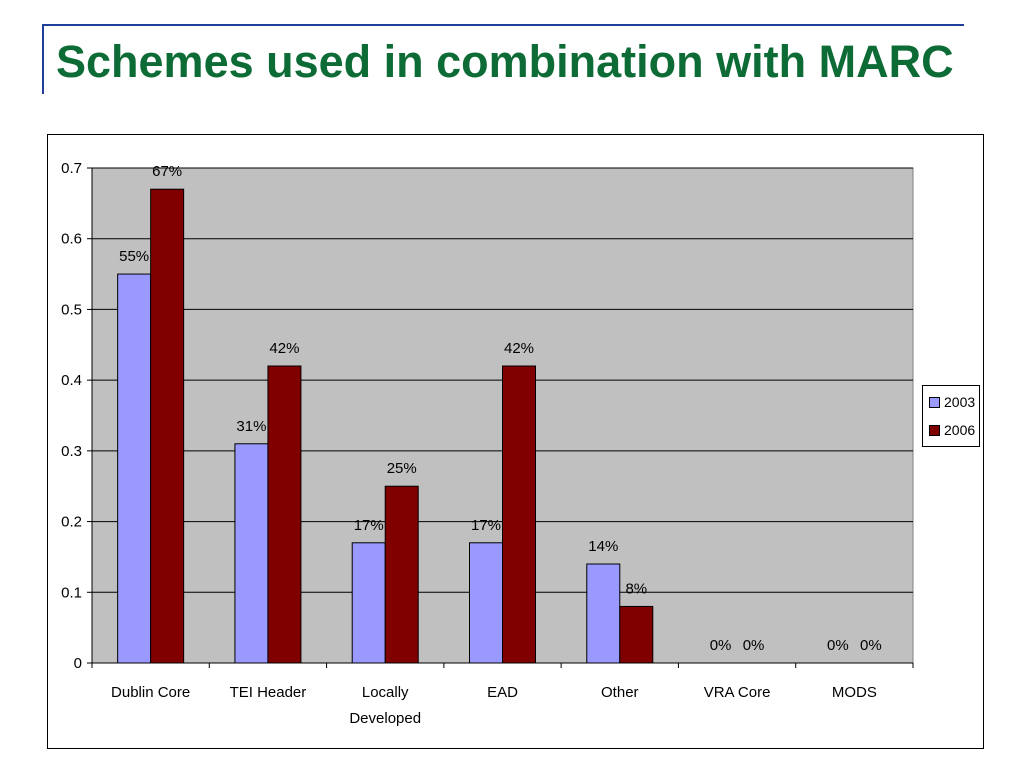 The width and height of the screenshot is (1024, 768). What do you see at coordinates (71, 522) in the screenshot?
I see `y-tick-label: 0.2` at bounding box center [71, 522].